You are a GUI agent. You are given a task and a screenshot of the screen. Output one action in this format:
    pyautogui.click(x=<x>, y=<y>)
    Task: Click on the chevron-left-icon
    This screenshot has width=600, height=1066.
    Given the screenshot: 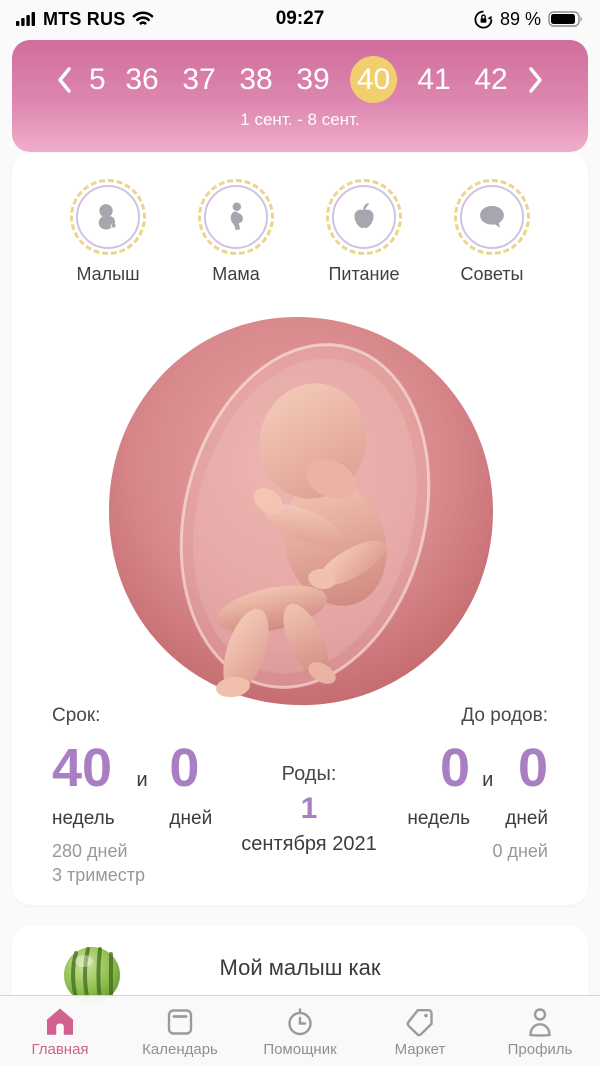 What is the action you would take?
    pyautogui.click(x=64, y=80)
    